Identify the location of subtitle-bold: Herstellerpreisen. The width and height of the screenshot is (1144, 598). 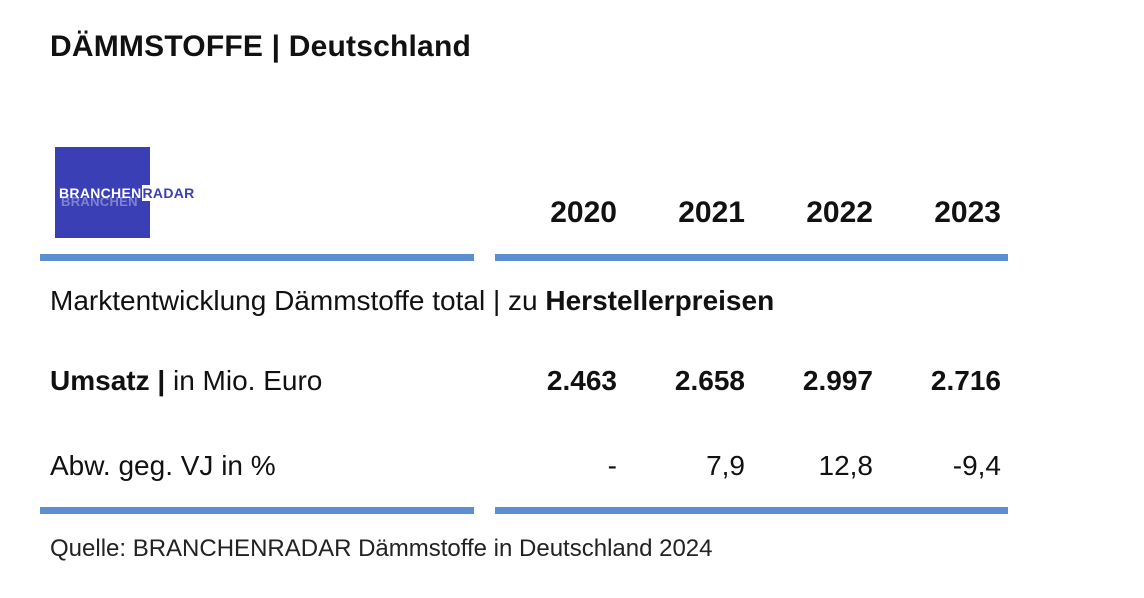
(660, 300).